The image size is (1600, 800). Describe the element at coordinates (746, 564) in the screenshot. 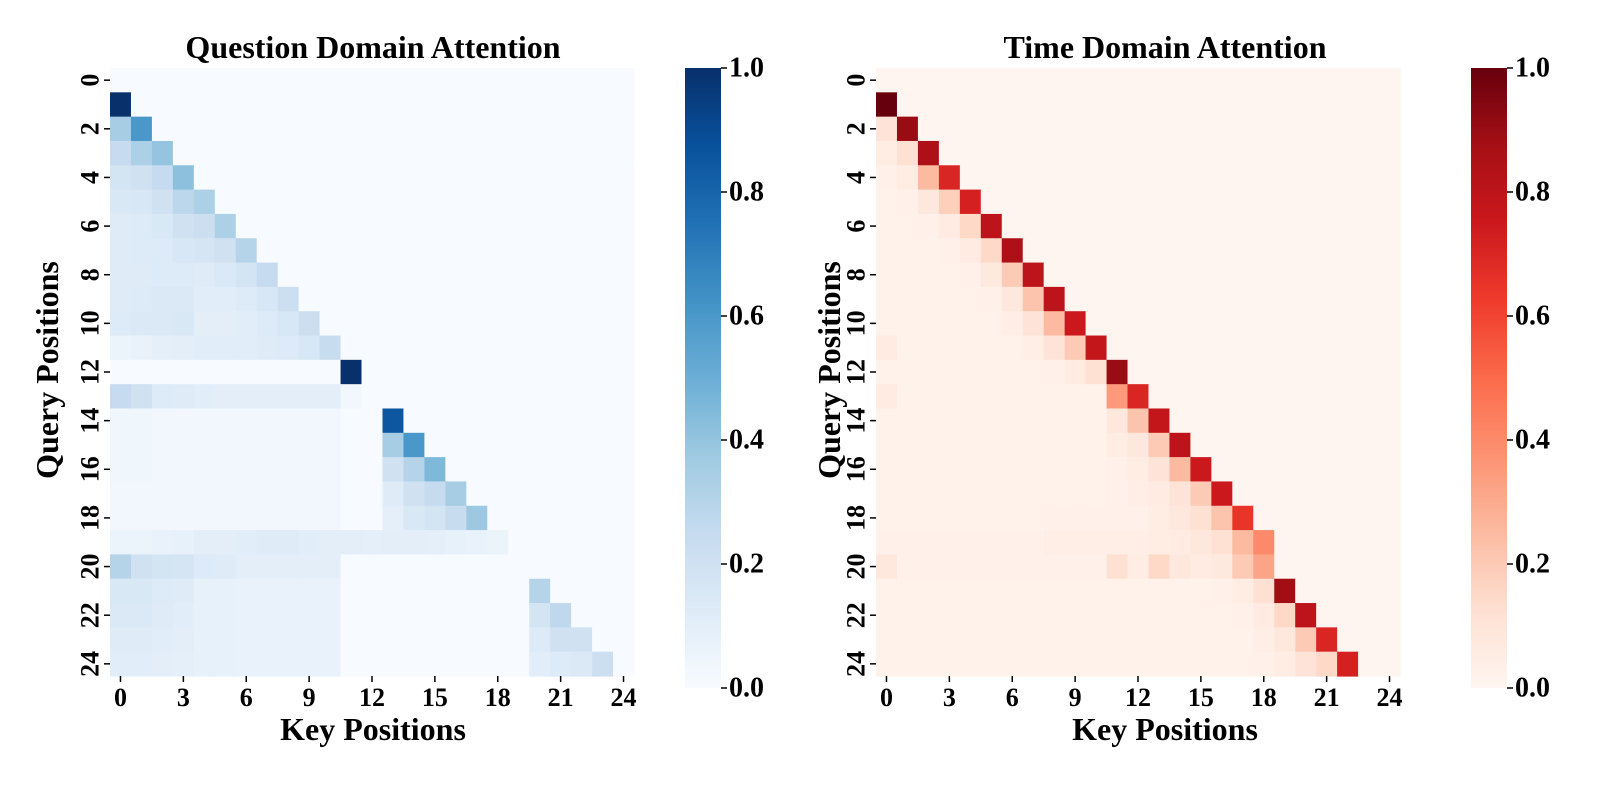

I see `question-colorbar-tick-label: 0.2` at that location.